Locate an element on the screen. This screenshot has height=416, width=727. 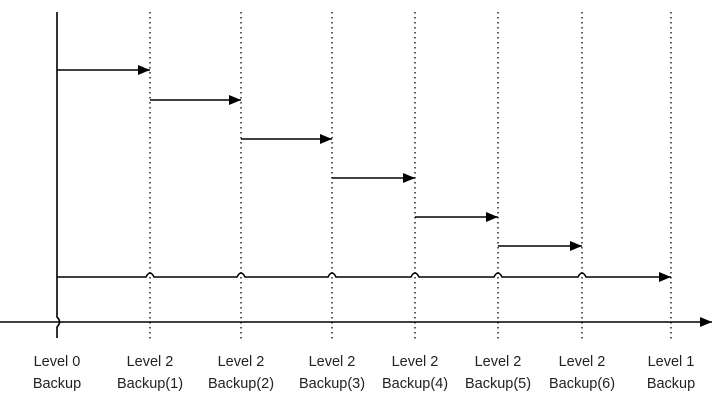
backup-label: Level 0 Backup is located at coordinates (57, 373).